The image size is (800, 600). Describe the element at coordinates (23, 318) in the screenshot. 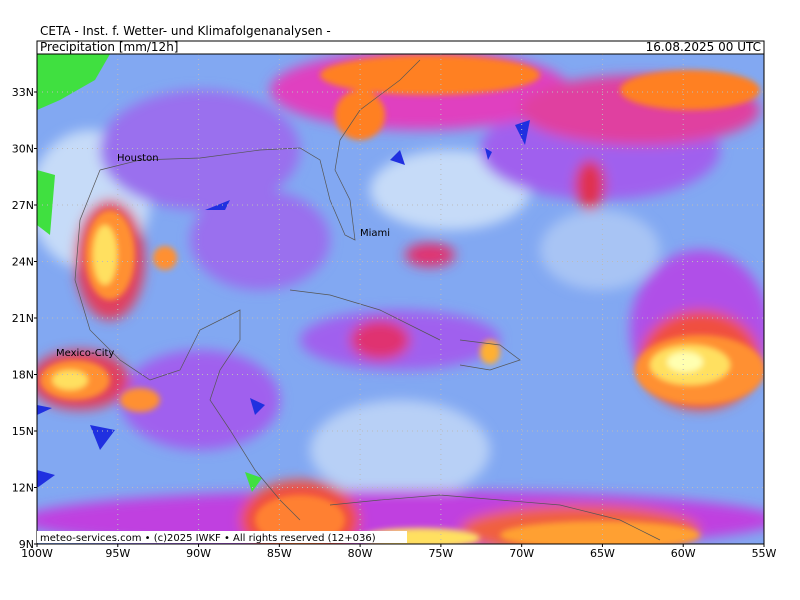

I see `lat-label: 21N` at that location.